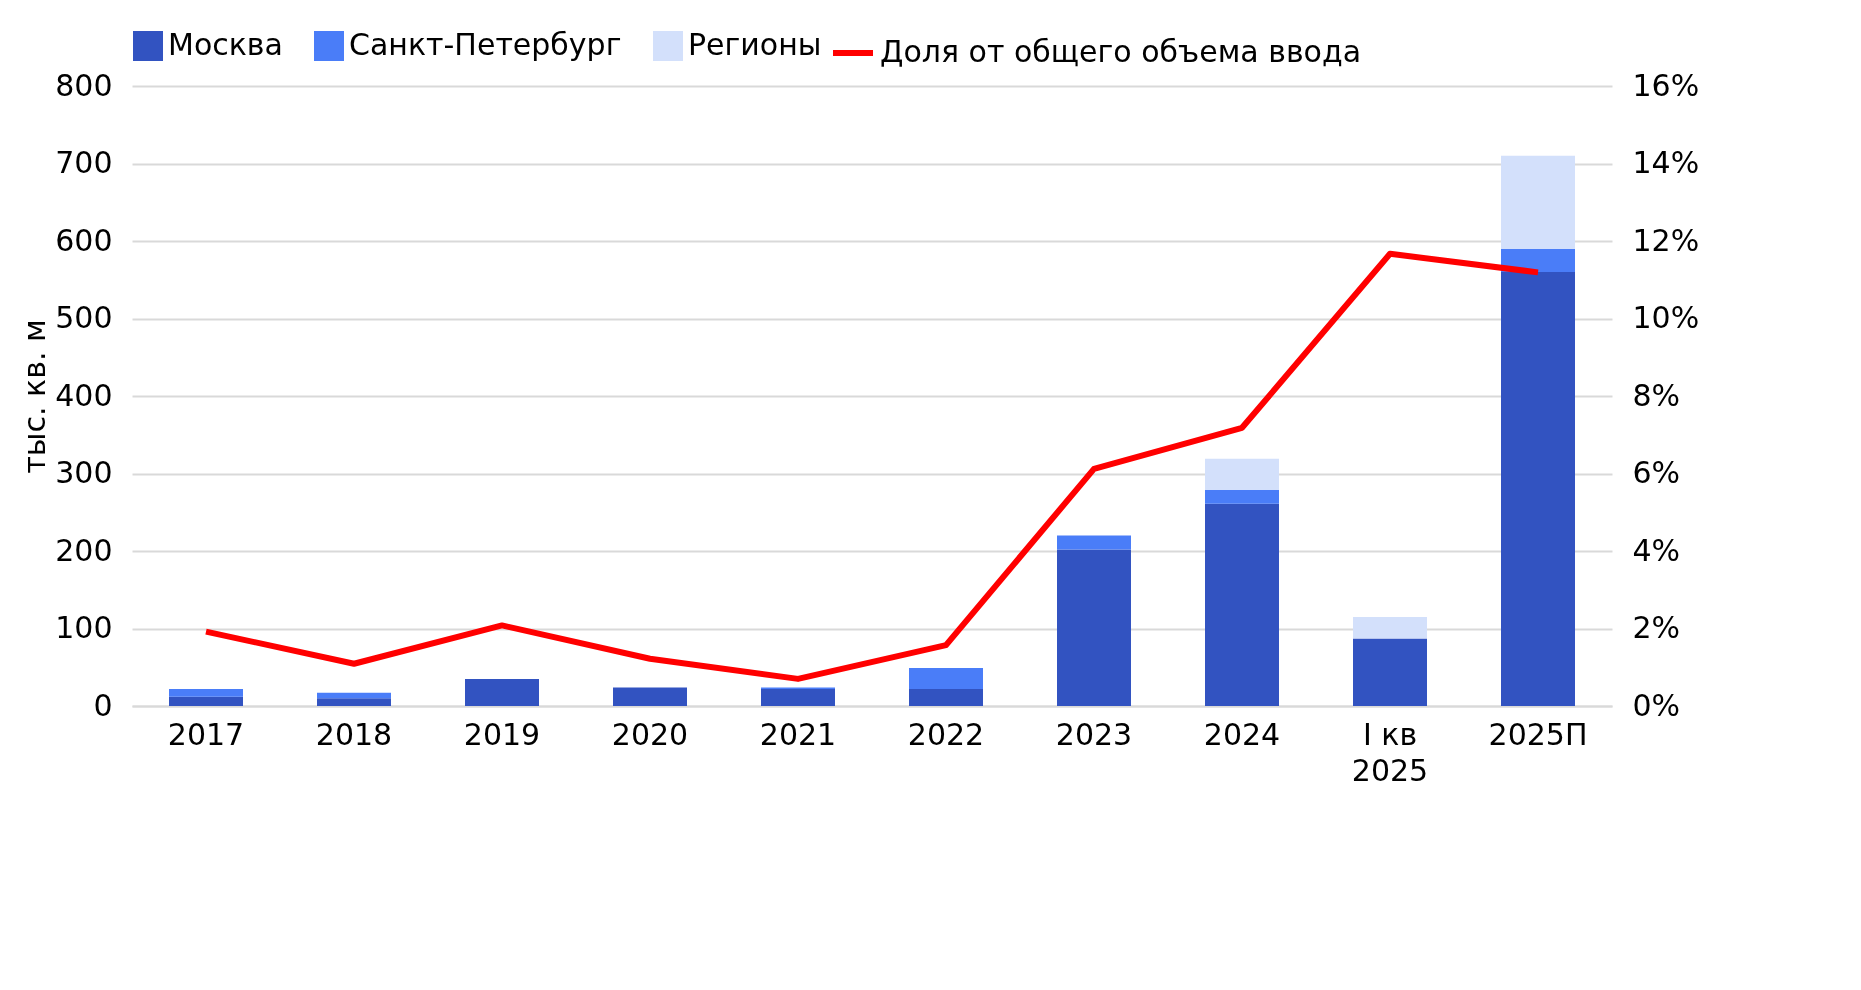  What do you see at coordinates (1666, 317) in the screenshot?
I see `y2-tick-label: 10%` at bounding box center [1666, 317].